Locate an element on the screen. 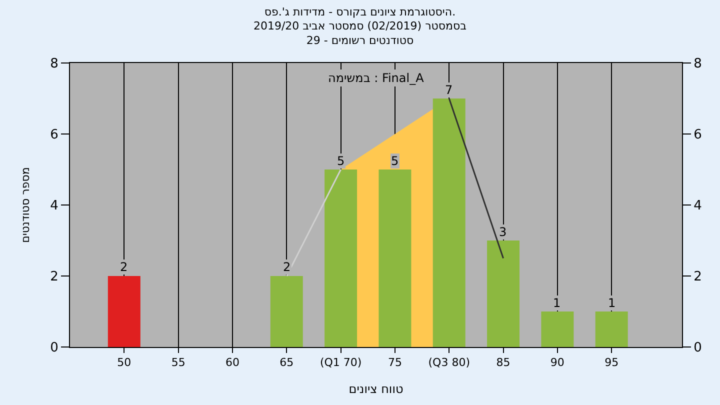 This screenshot has width=720, height=405. y-tick-label: 4 is located at coordinates (54, 206).